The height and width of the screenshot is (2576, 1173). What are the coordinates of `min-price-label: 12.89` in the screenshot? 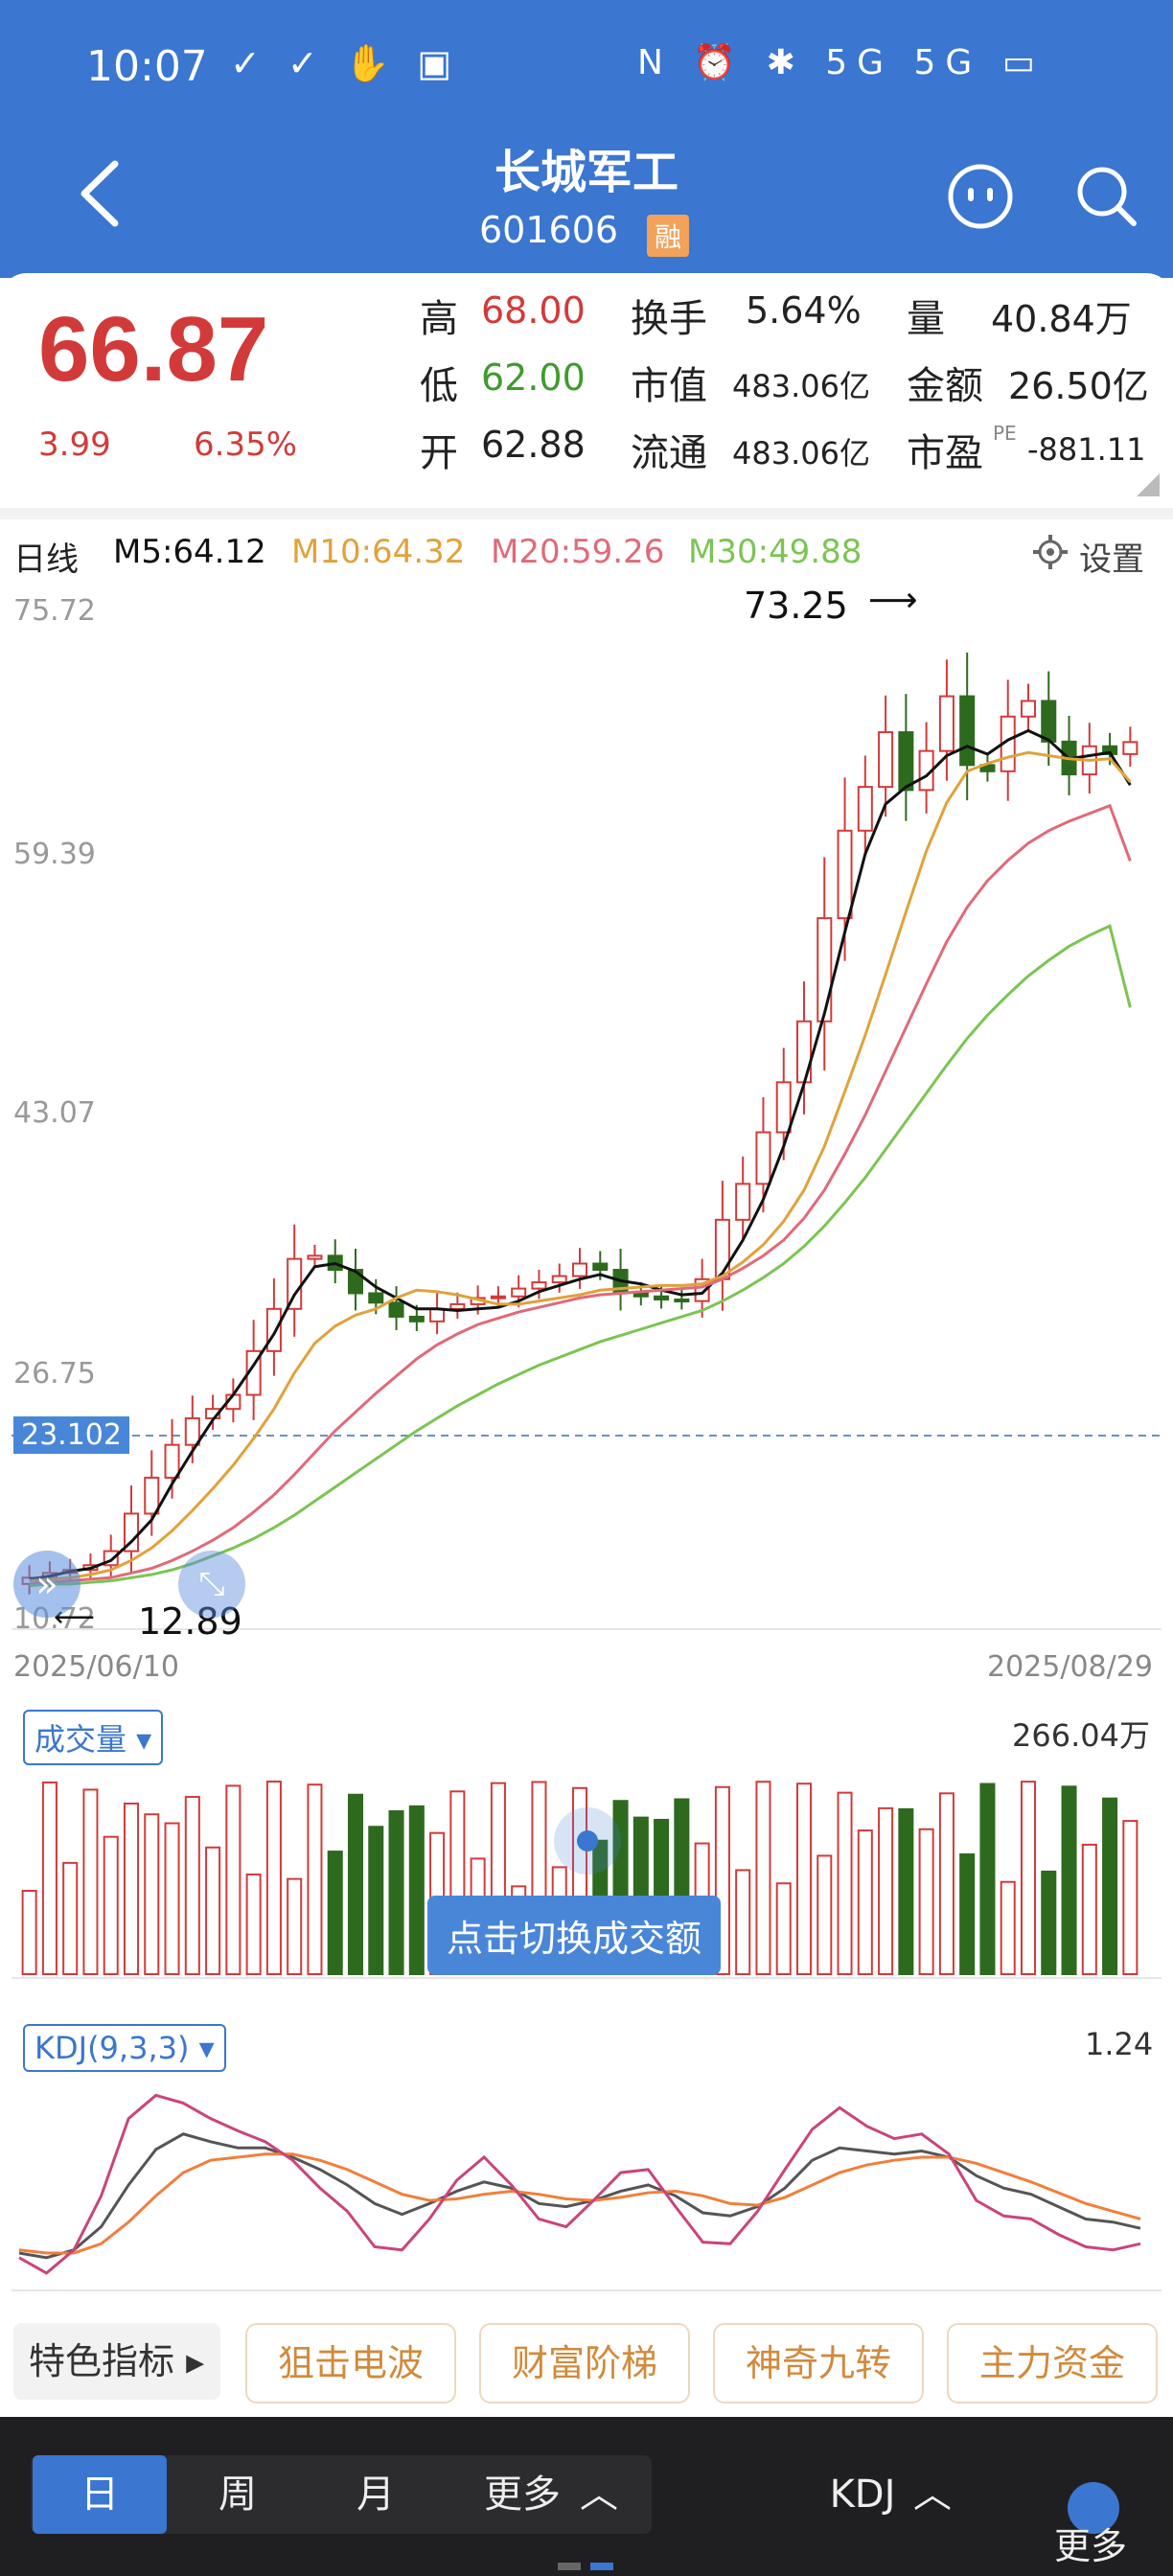 It's located at (190, 1621).